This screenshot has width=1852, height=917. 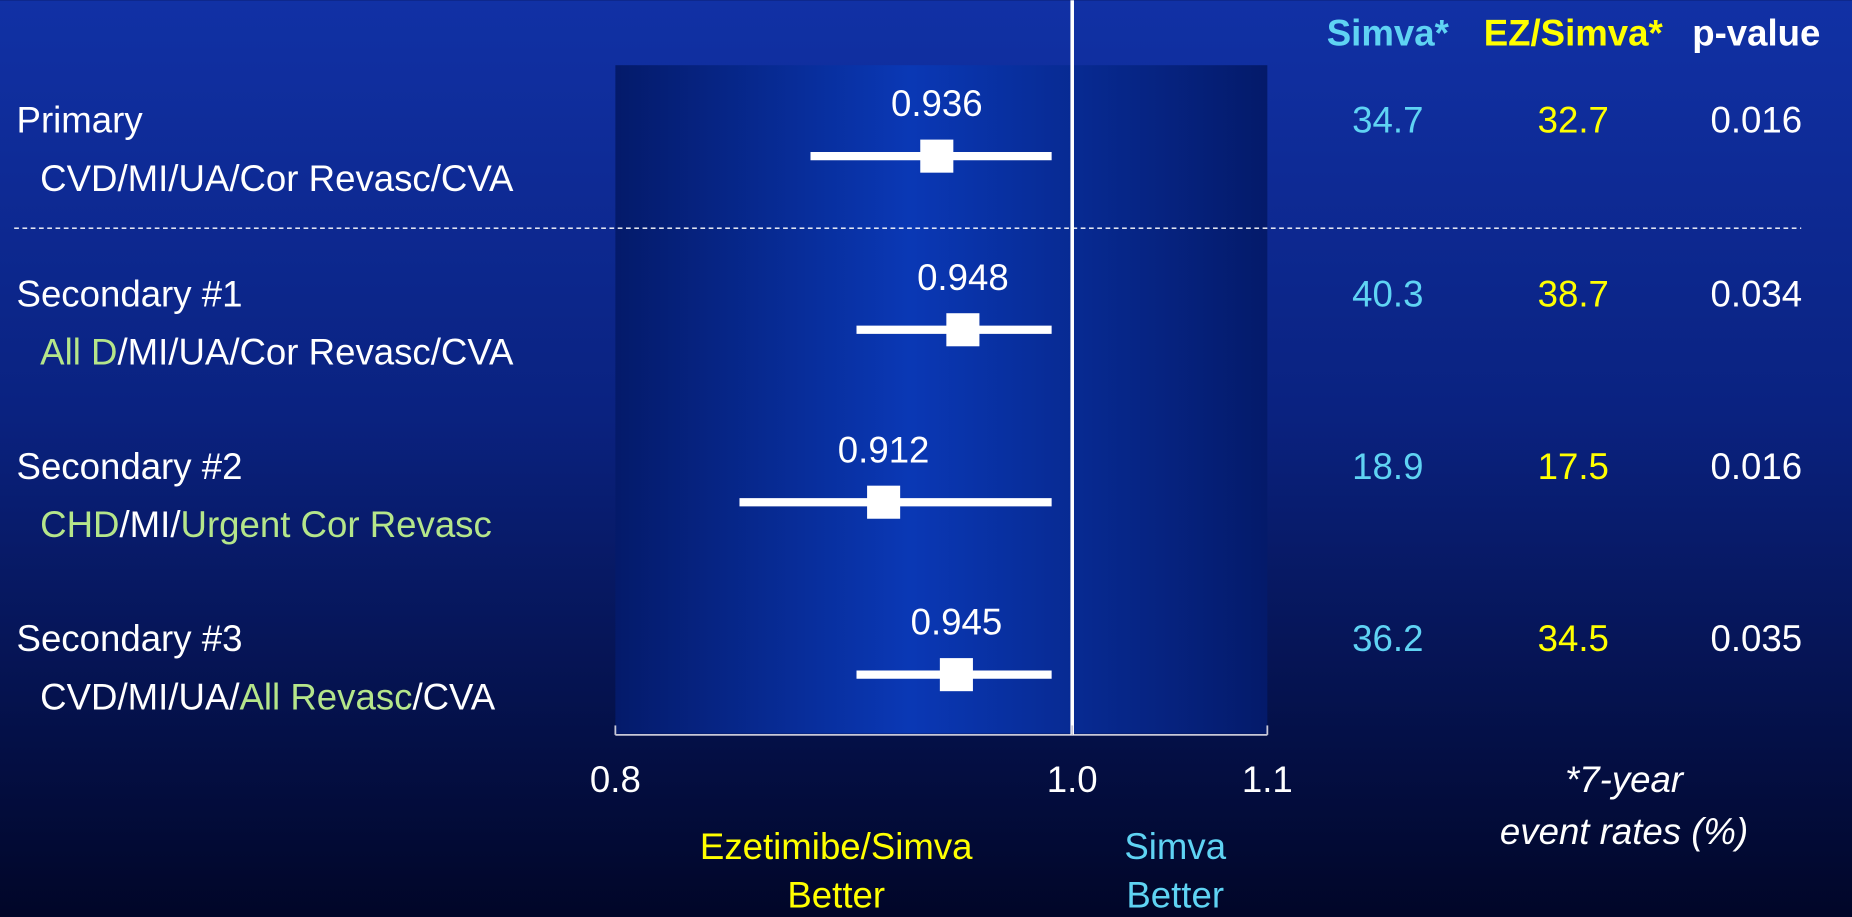 What do you see at coordinates (130, 293) in the screenshot?
I see `row-label: Secondary #1` at bounding box center [130, 293].